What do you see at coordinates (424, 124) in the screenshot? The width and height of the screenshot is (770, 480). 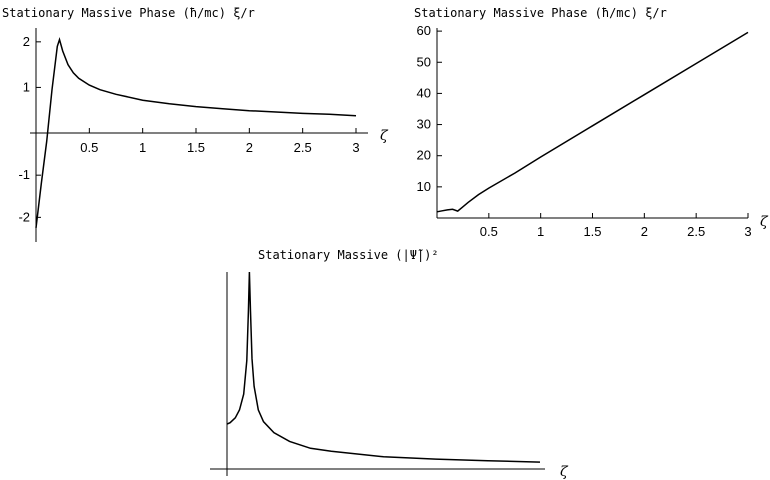 I see `c2-y-tick-label: 30` at bounding box center [424, 124].